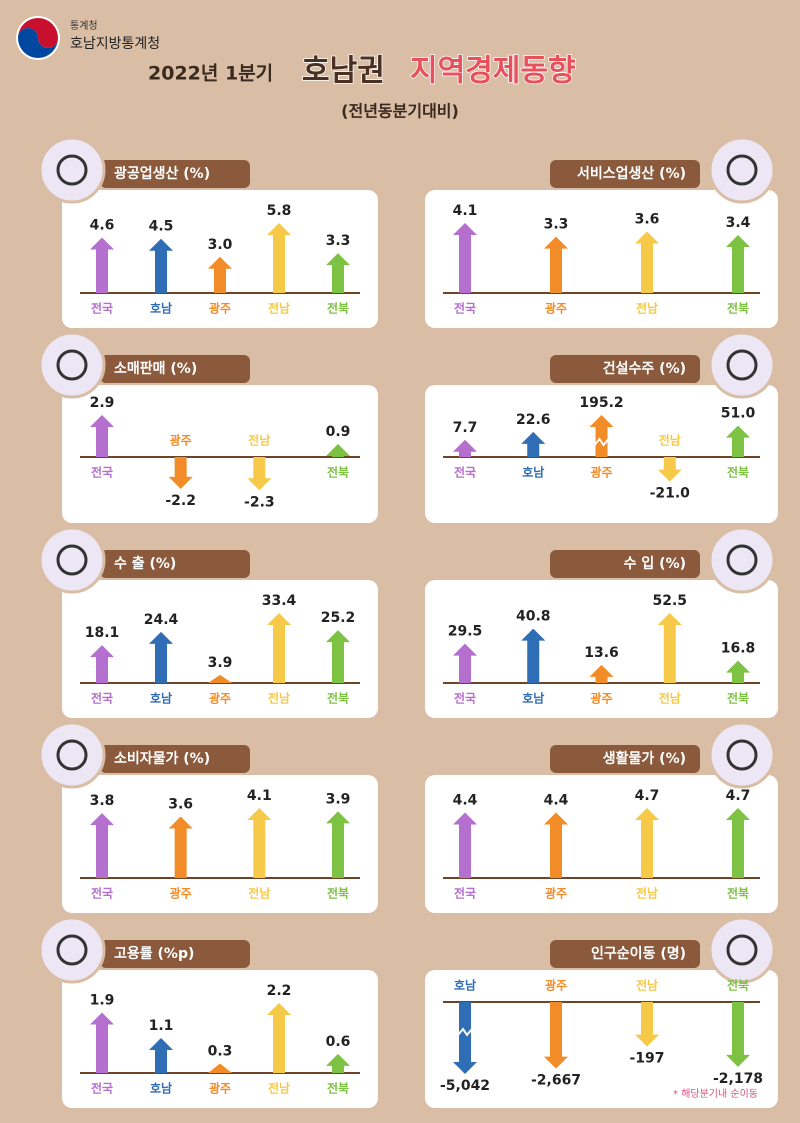 The image size is (800, 1123). Describe the element at coordinates (155, 369) in the screenshot. I see `chart-title: 소매판매 (%)` at that location.